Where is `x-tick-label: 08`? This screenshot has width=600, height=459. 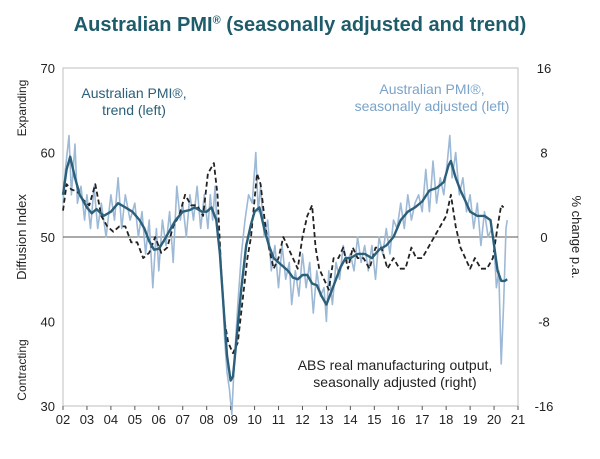
x-tick-label: 08 is located at coordinates (206, 419).